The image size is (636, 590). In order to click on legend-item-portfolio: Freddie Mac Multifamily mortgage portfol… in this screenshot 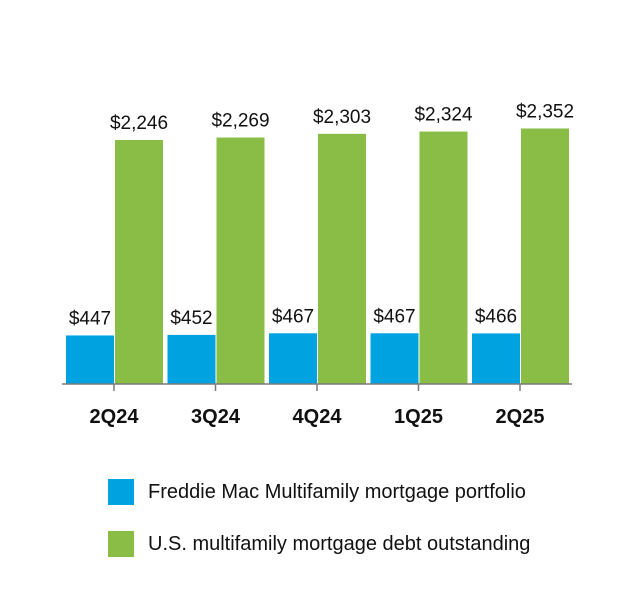, I will do `click(319, 492)`.